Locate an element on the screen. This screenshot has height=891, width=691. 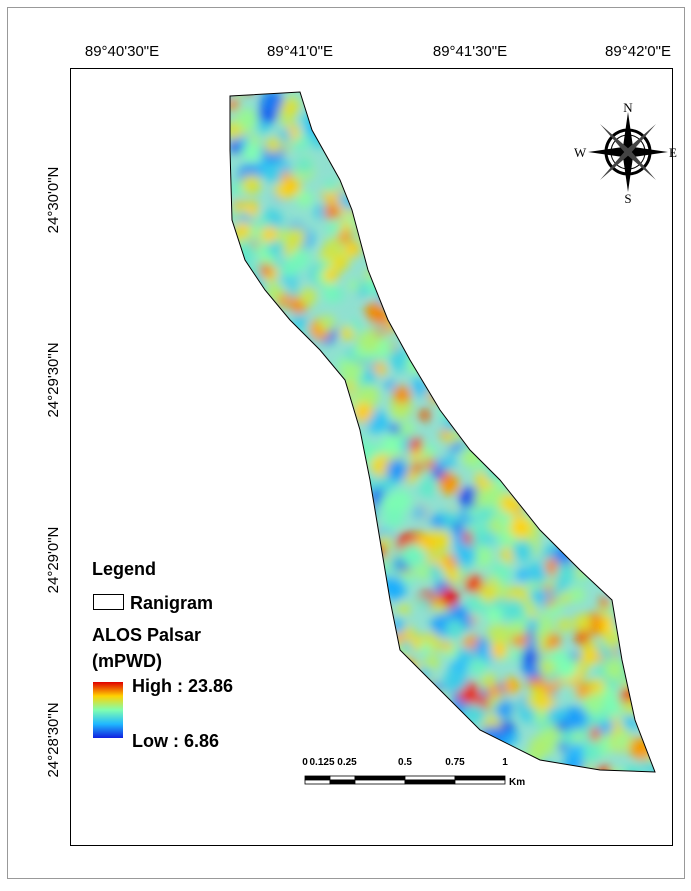
legend-unit: (mPWD) is located at coordinates (127, 661).